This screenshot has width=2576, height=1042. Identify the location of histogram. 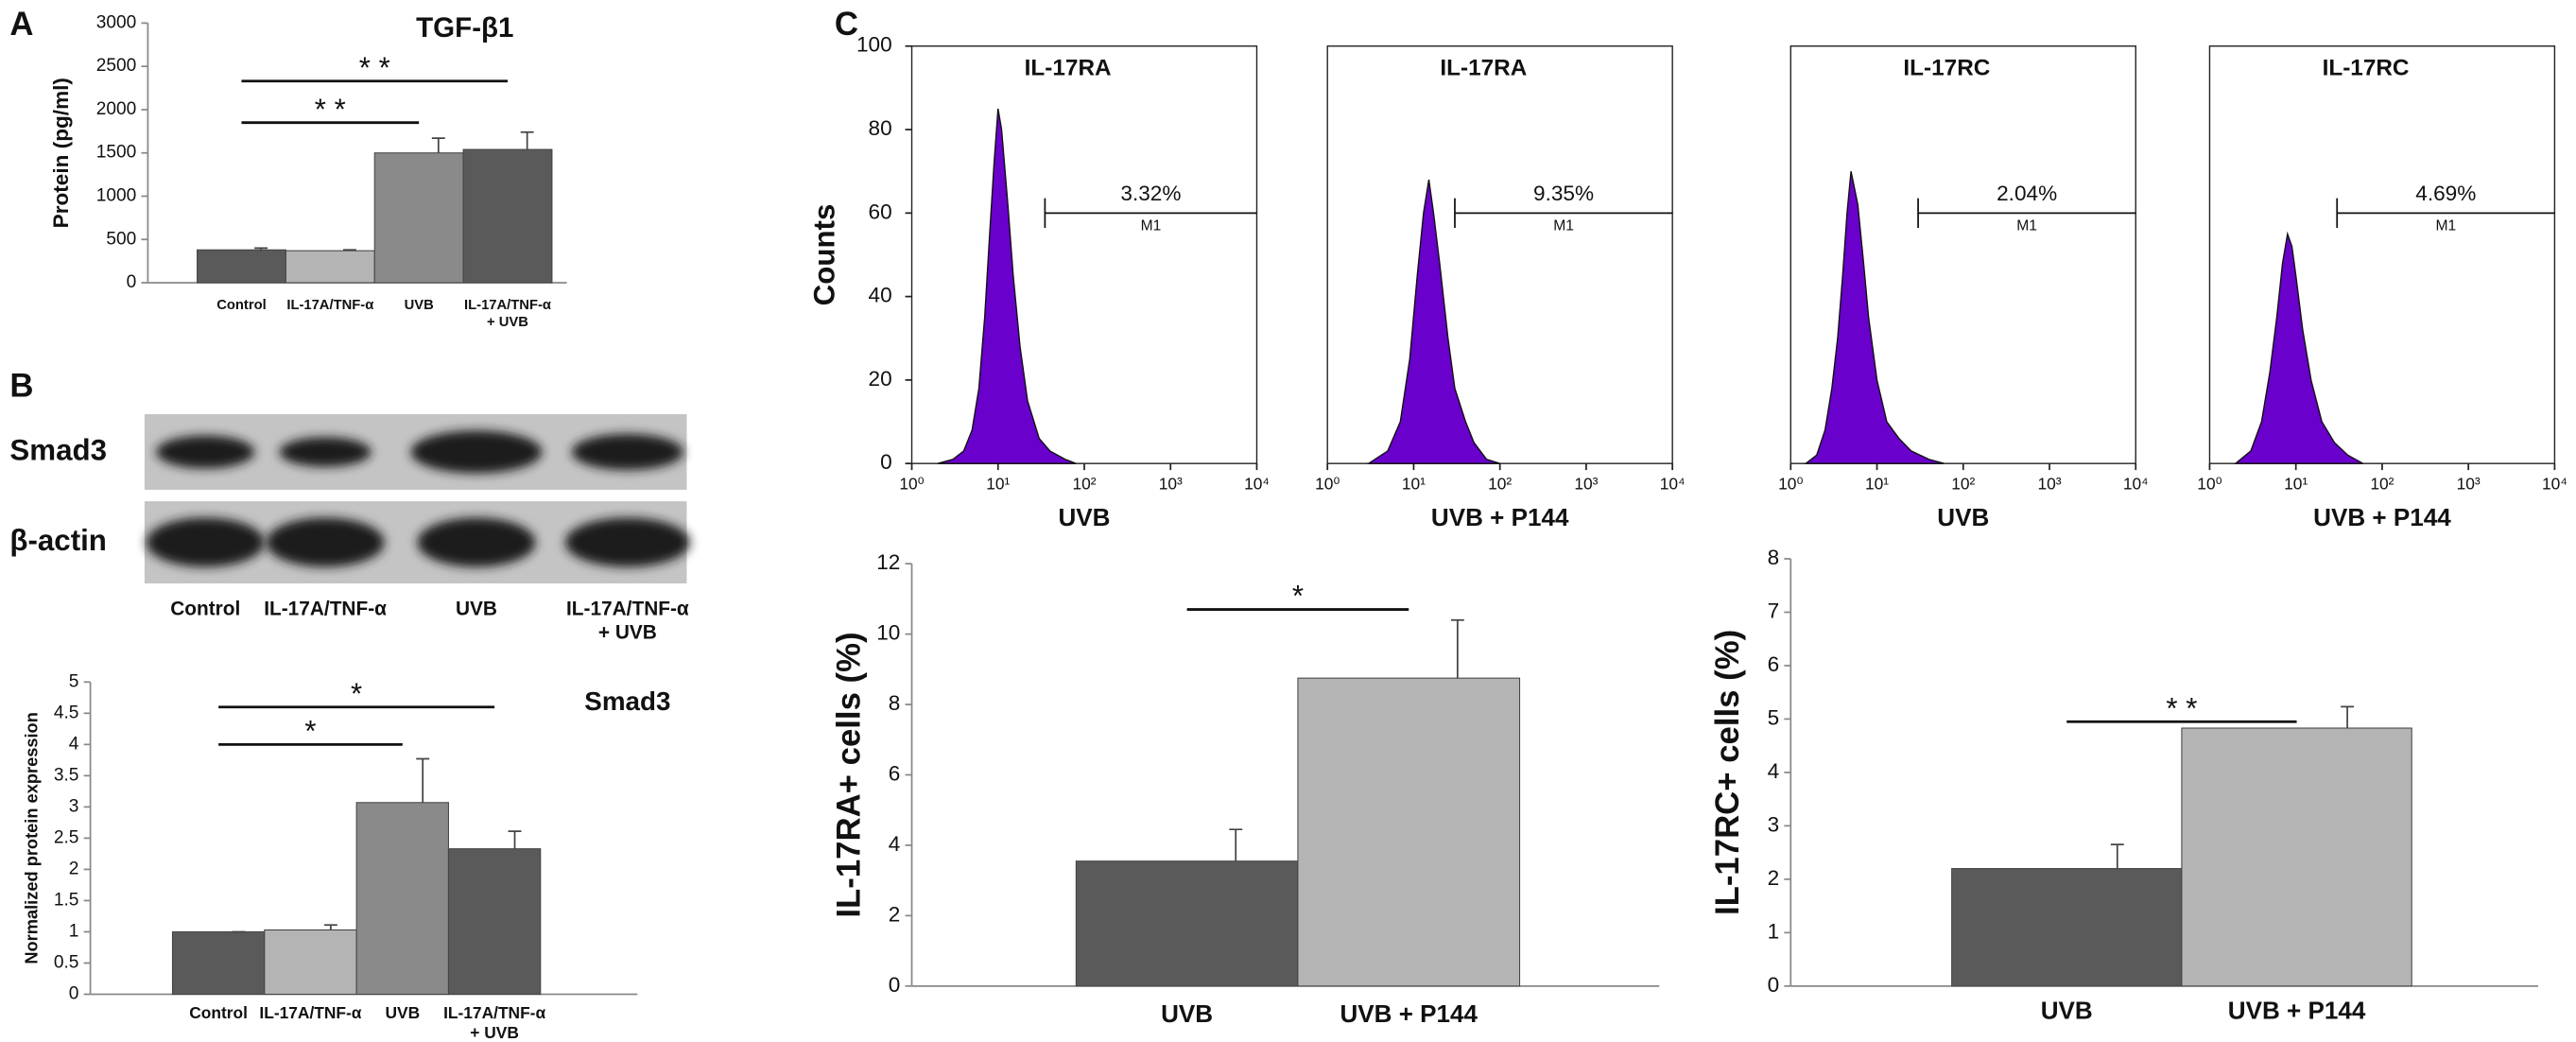
(1007, 286).